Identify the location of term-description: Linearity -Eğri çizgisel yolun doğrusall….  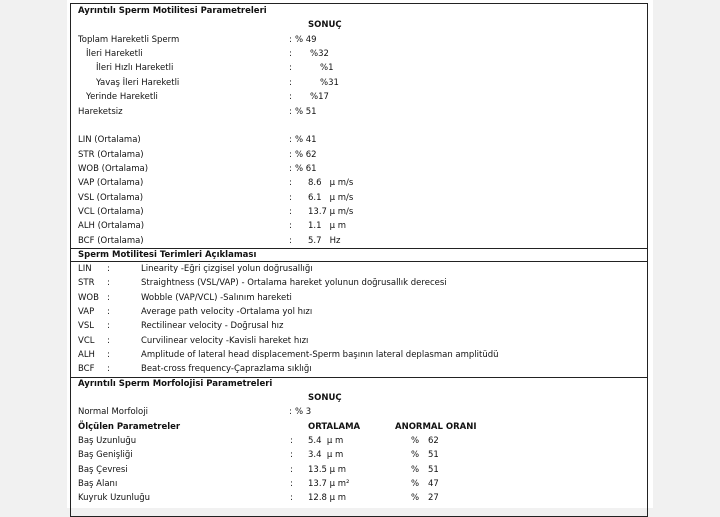
(227, 269).